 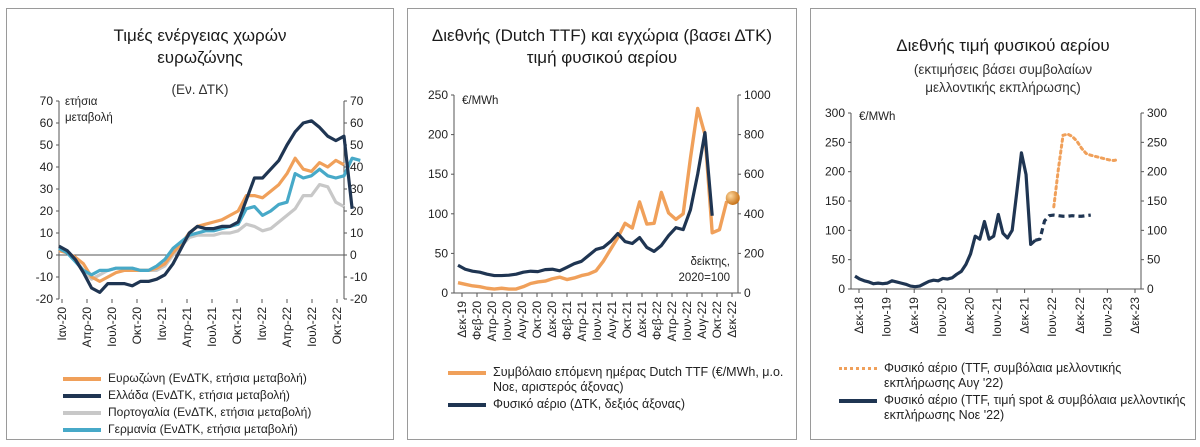 What do you see at coordinates (1157, 142) in the screenshot?
I see `y2-tick-label: 250` at bounding box center [1157, 142].